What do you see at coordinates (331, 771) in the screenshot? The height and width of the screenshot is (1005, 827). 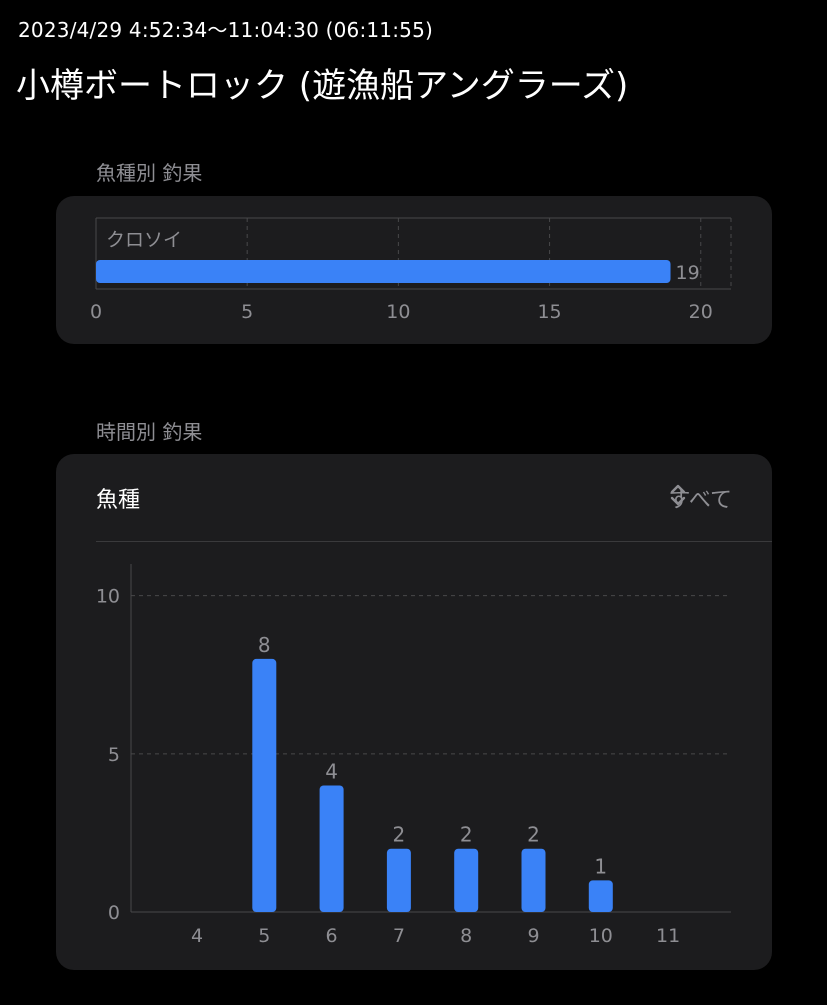 I see `hourly-bar-value-label: 4` at bounding box center [331, 771].